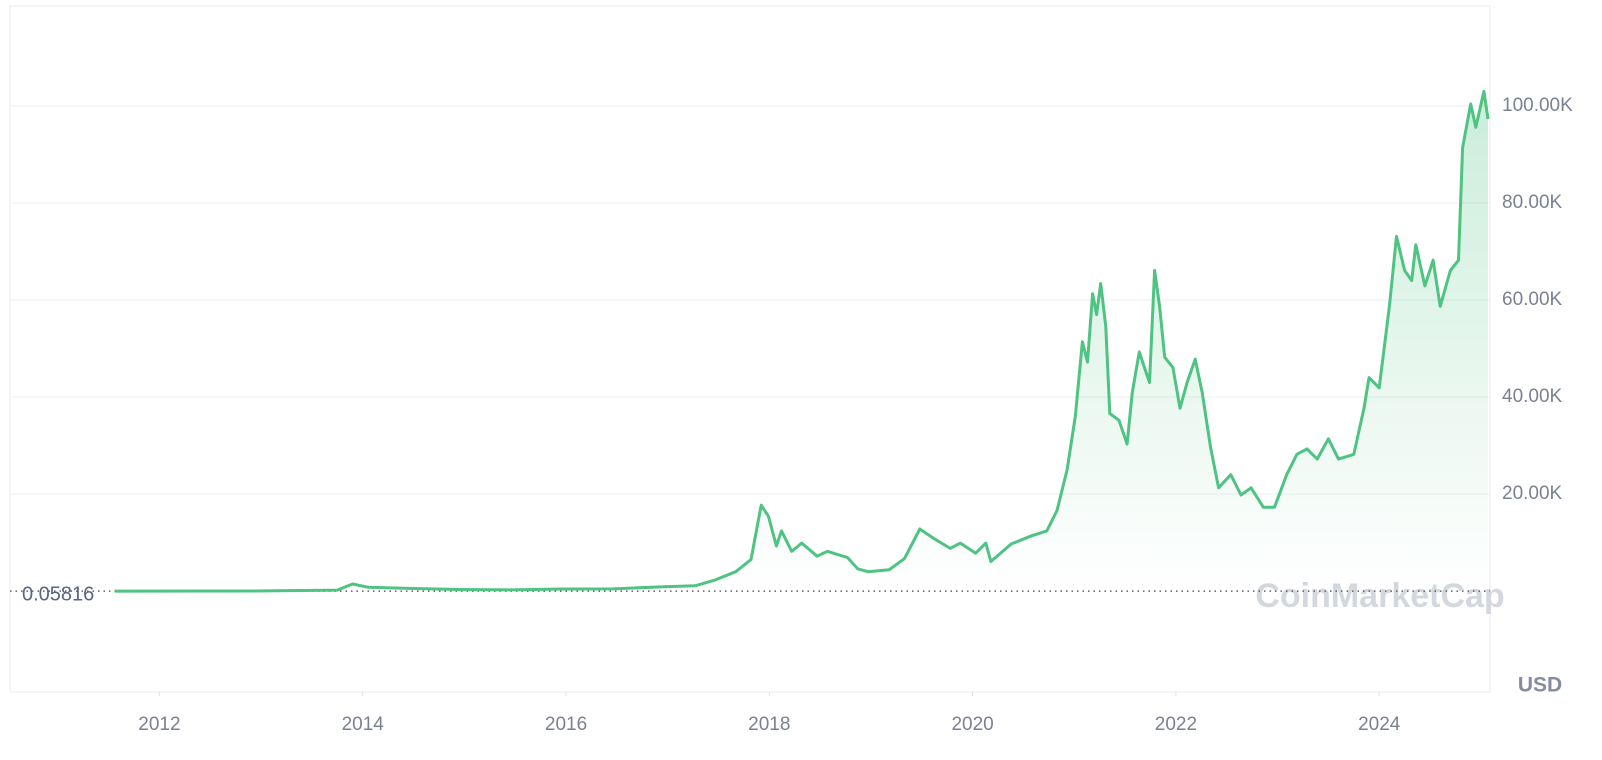 Image resolution: width=1602 pixels, height=760 pixels. Describe the element at coordinates (58, 594) in the screenshot. I see `reference-label: 0.05816` at that location.